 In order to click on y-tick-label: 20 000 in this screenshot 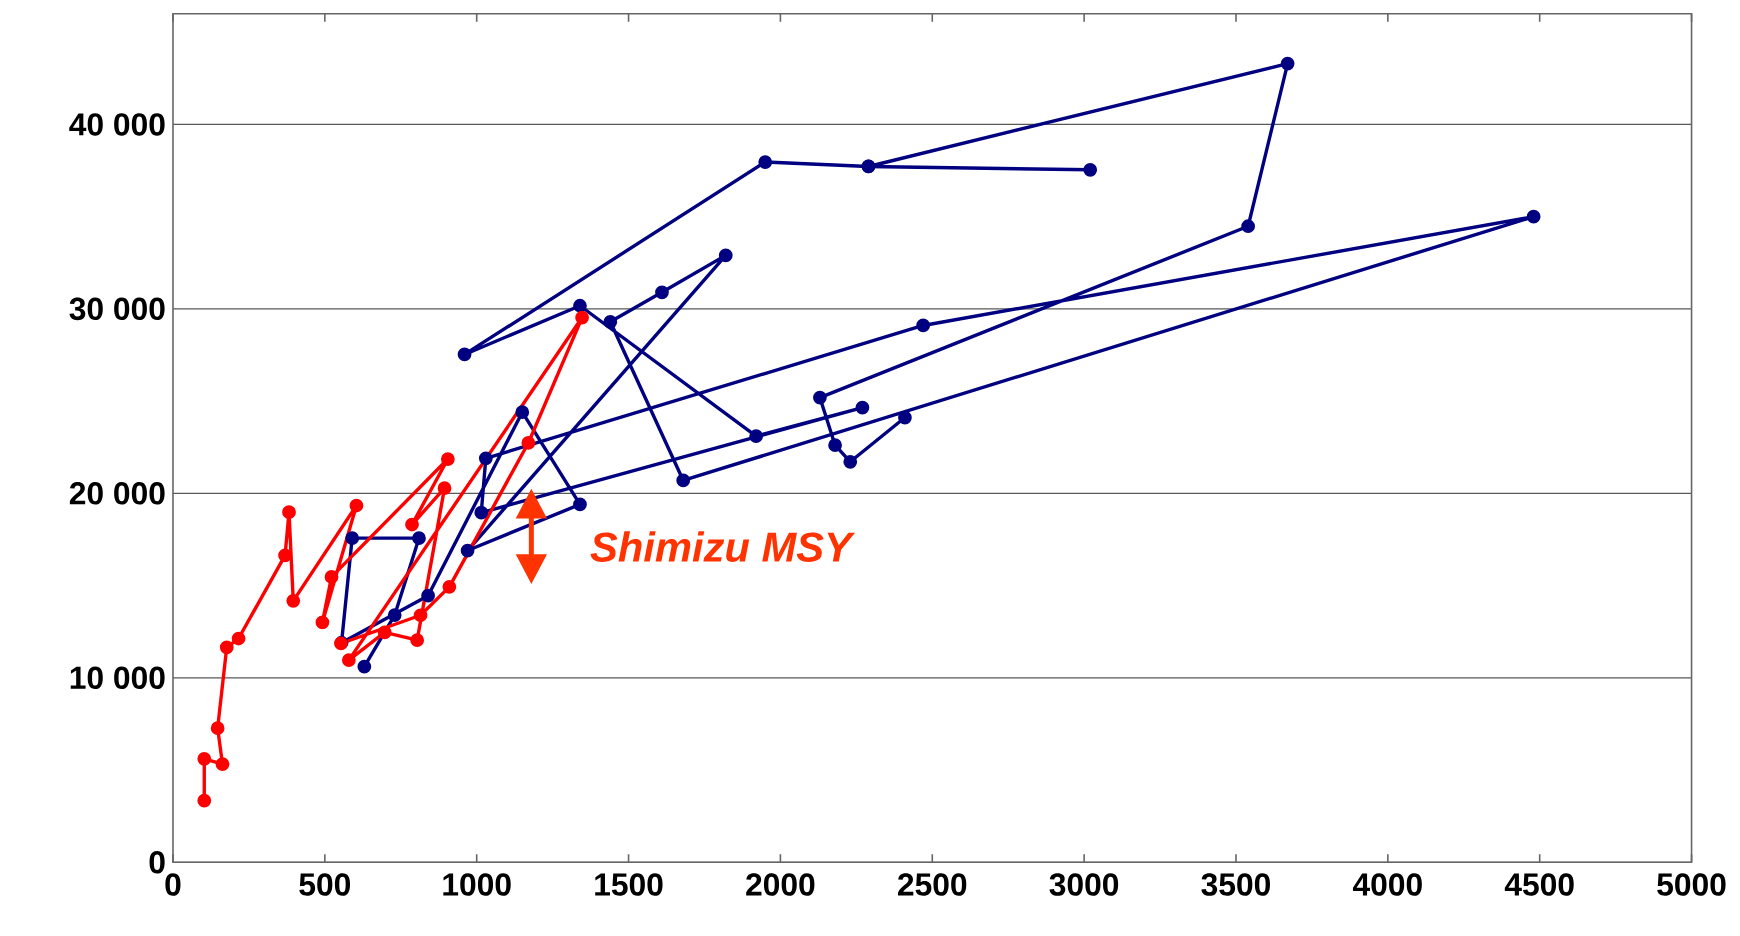, I will do `click(117, 493)`.